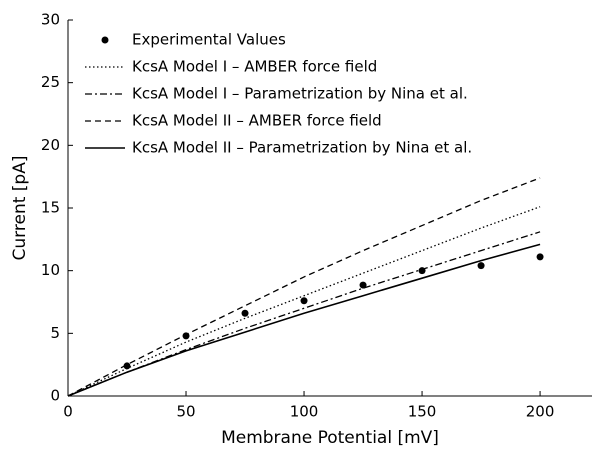  I want to click on y-tick-label: 5, so click(55, 333).